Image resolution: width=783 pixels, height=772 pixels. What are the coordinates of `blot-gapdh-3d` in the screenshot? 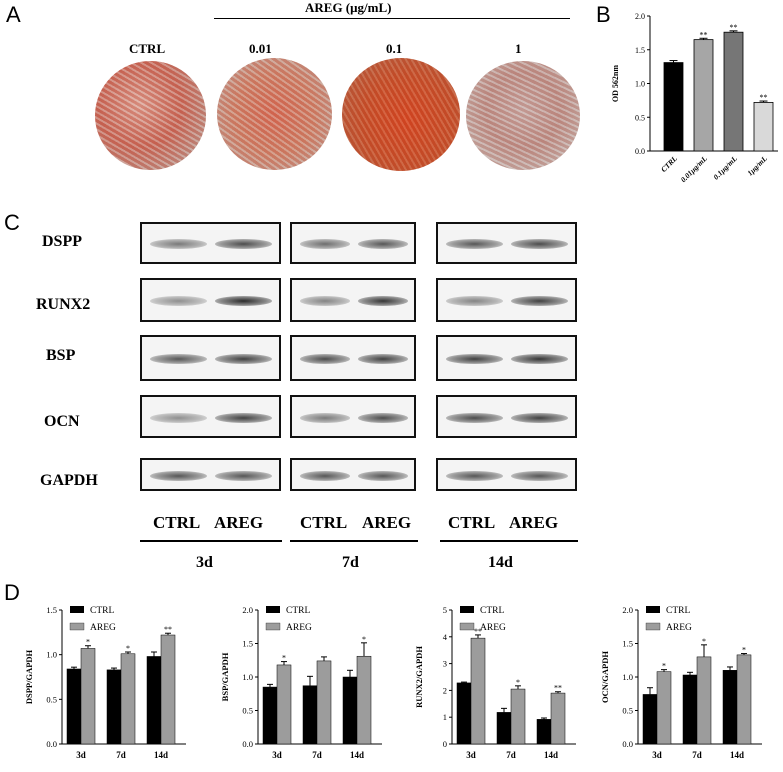 It's located at (210, 474).